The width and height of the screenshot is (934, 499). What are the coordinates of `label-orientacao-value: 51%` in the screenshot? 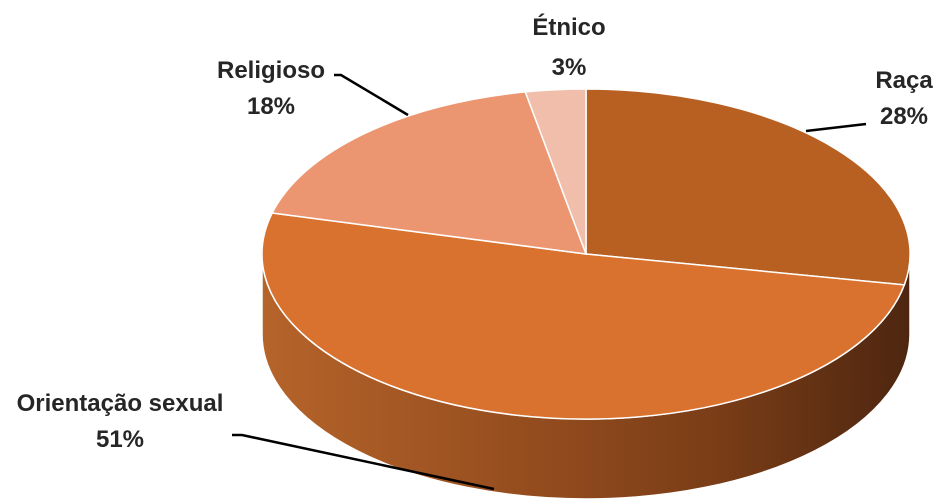 It's located at (120, 439).